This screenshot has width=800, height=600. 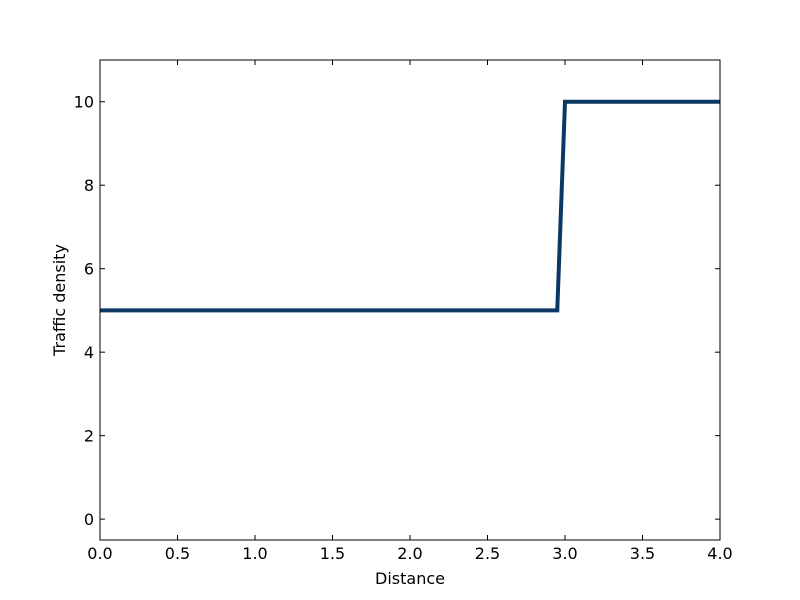 What do you see at coordinates (89, 269) in the screenshot?
I see `y-tick-label: 6` at bounding box center [89, 269].